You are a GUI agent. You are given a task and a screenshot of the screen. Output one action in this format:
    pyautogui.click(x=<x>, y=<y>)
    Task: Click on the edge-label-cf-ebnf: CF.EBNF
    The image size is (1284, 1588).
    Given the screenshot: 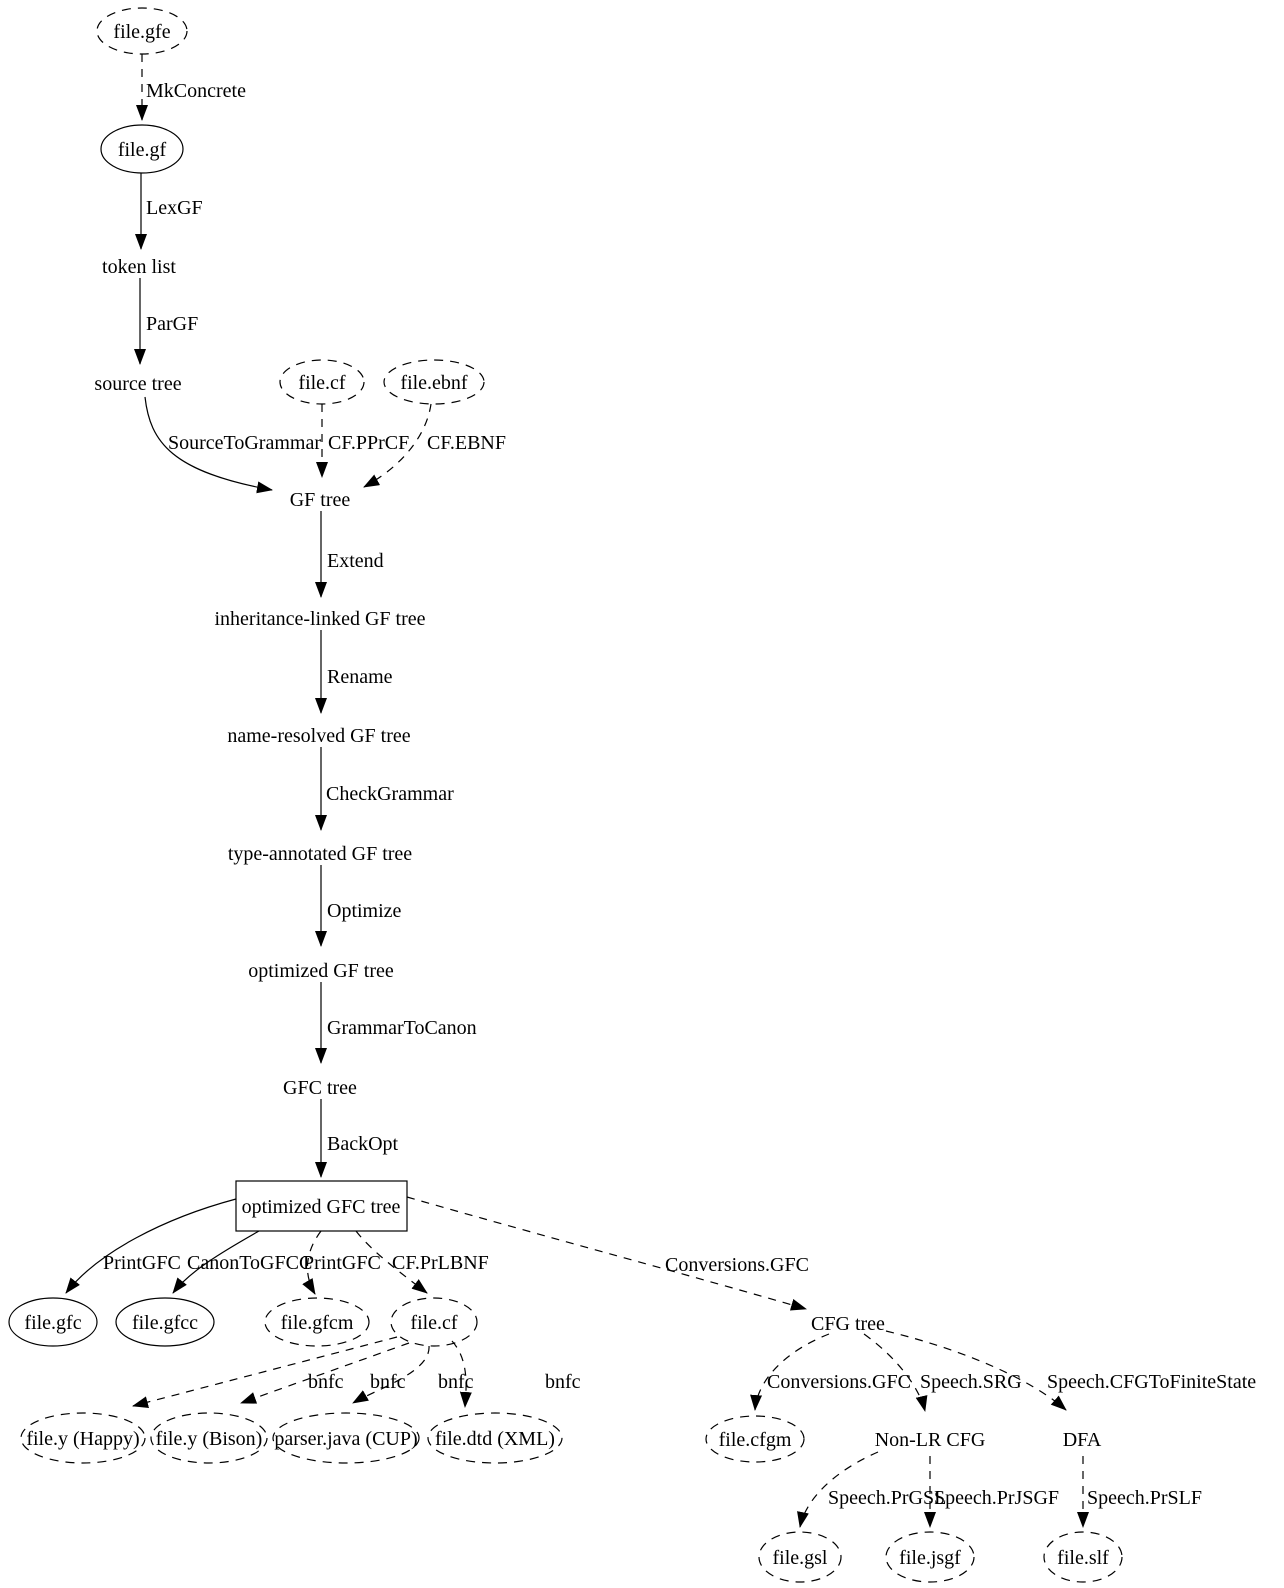 What is the action you would take?
    pyautogui.click(x=466, y=443)
    